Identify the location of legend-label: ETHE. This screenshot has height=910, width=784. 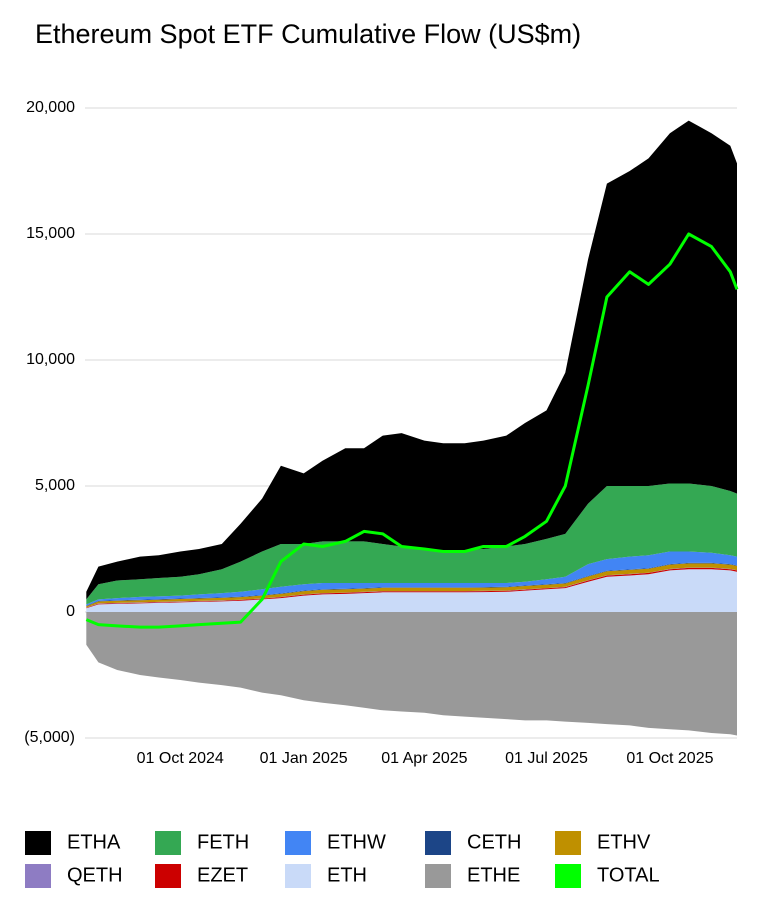
(493, 875).